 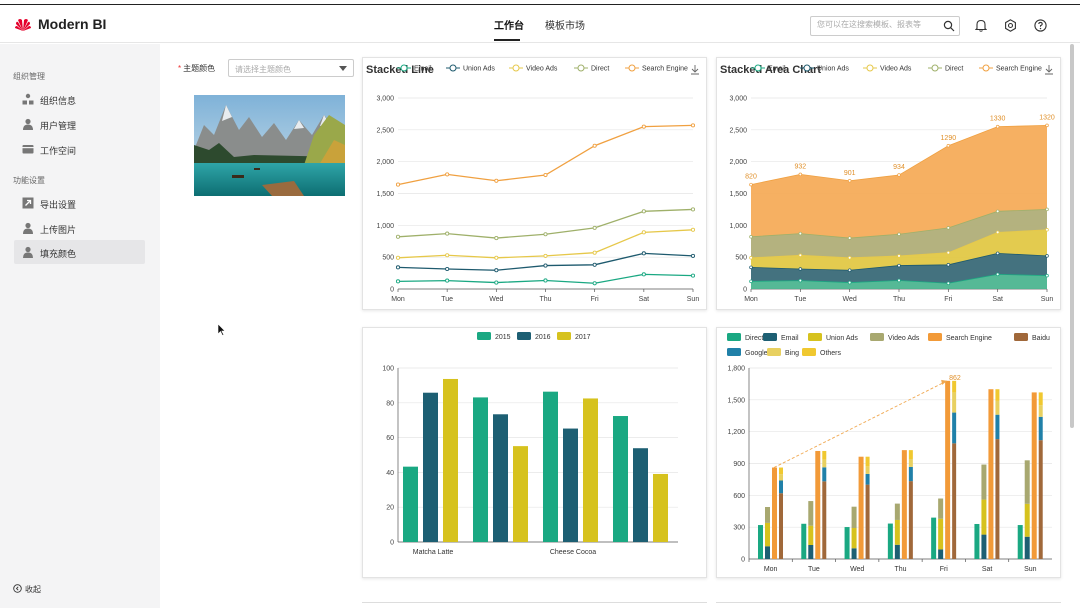 What do you see at coordinates (291, 68) in the screenshot?
I see `theme-color-select: 请选择主题颜色` at bounding box center [291, 68].